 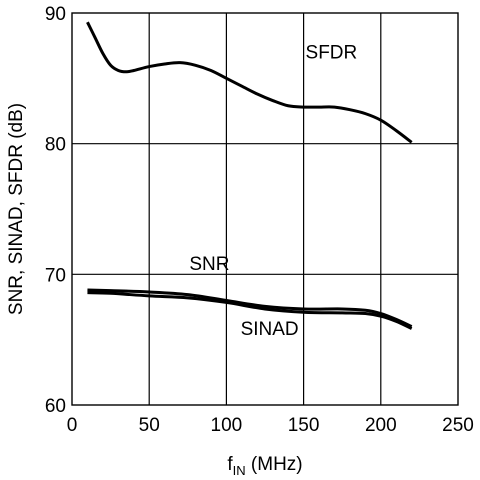 What do you see at coordinates (274, 464) in the screenshot?
I see `x-axis-label-unit: (MHz)` at bounding box center [274, 464].